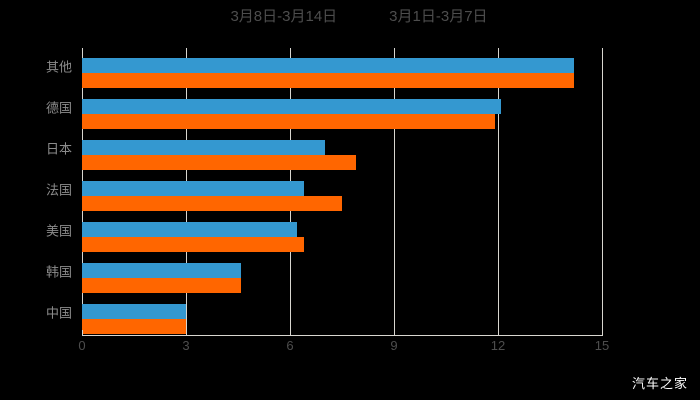  I want to click on chart-legend: 3月8日-3月14日 3月1日-3月7日, so click(350, 16).